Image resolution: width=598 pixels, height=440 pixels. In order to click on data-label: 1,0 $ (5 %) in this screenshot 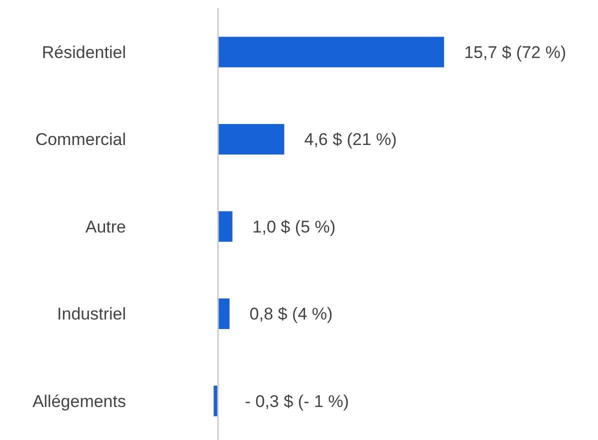, I will do `click(294, 226)`.